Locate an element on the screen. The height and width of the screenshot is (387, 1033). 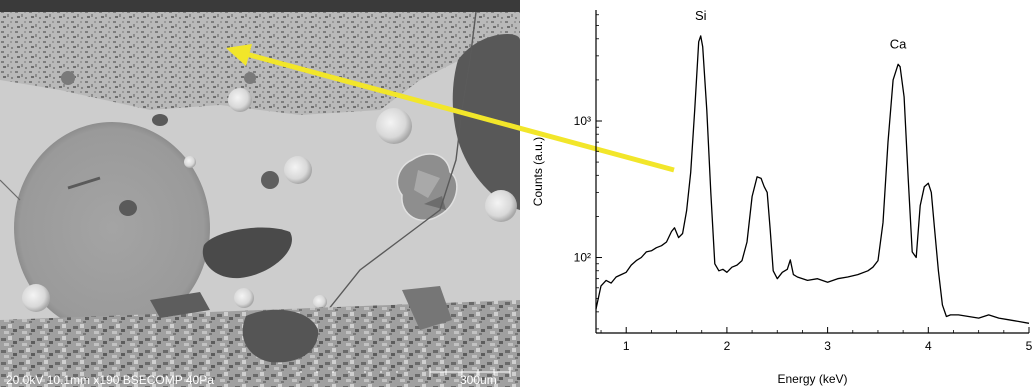
x-tick-label: 3 is located at coordinates (827, 346).